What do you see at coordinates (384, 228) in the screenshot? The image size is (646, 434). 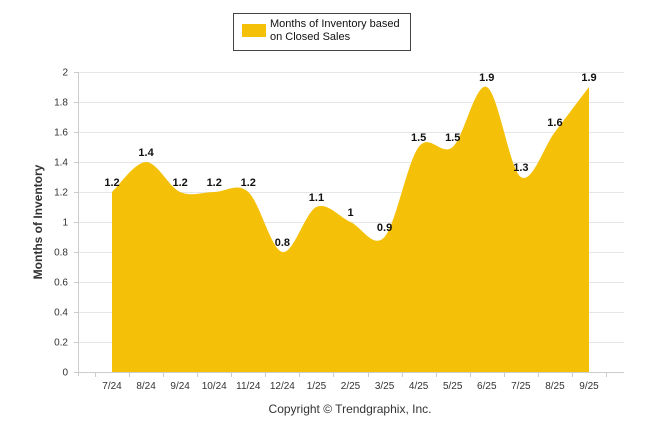 I see `data-label: 0.9` at bounding box center [384, 228].